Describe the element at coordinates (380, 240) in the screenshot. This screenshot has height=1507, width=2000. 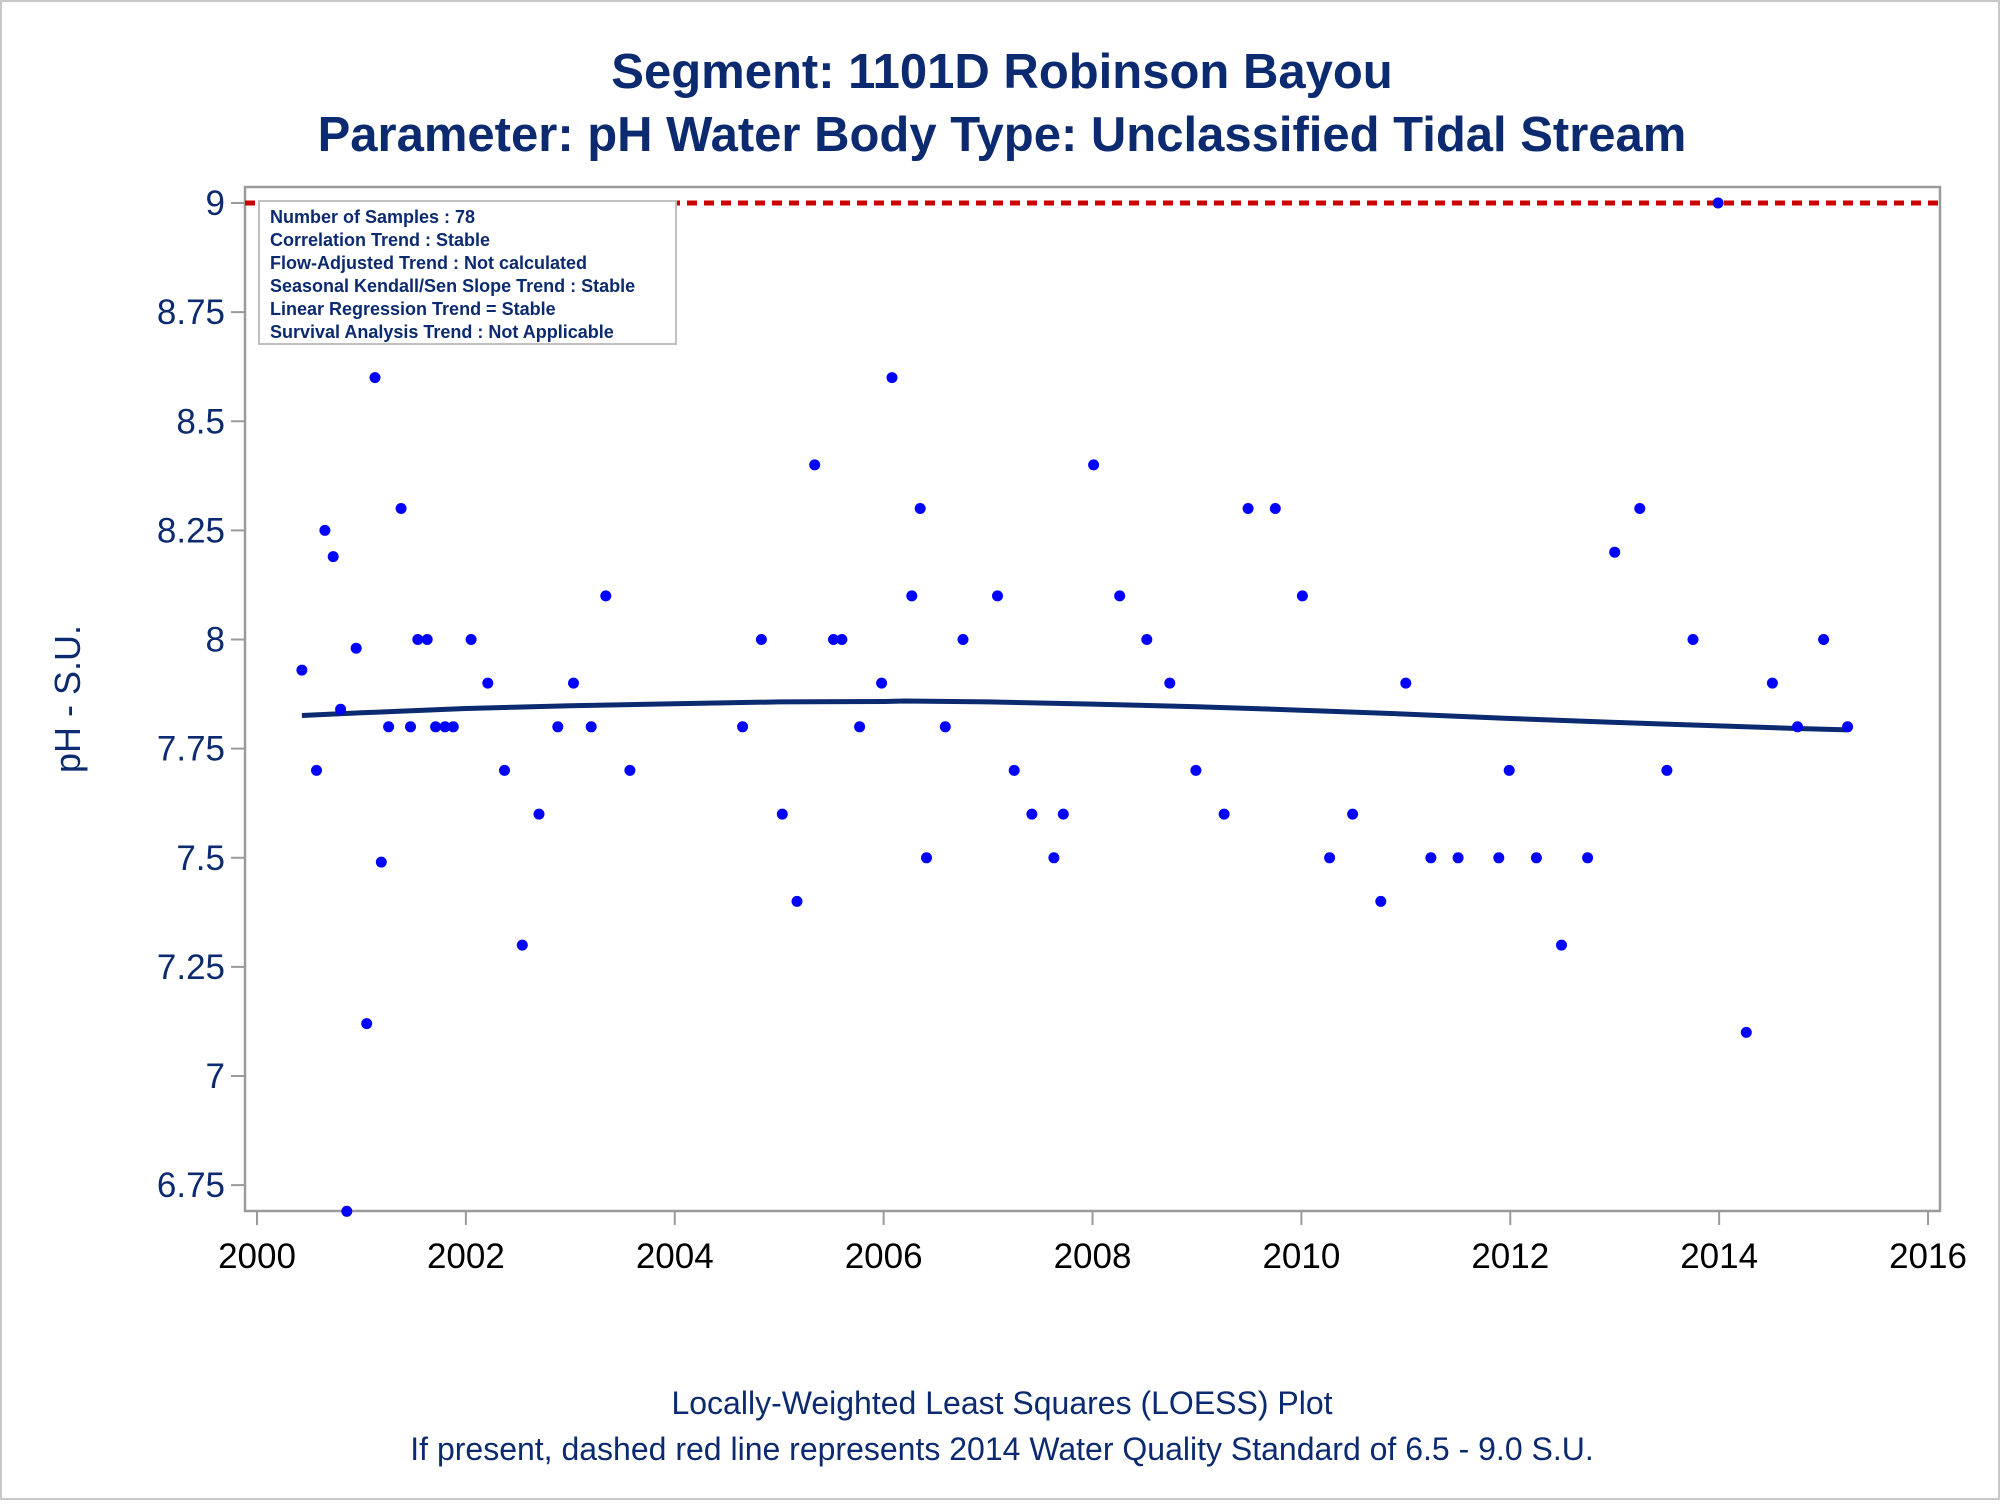
I see `stats-line: Correlation Trend : Stable` at that location.